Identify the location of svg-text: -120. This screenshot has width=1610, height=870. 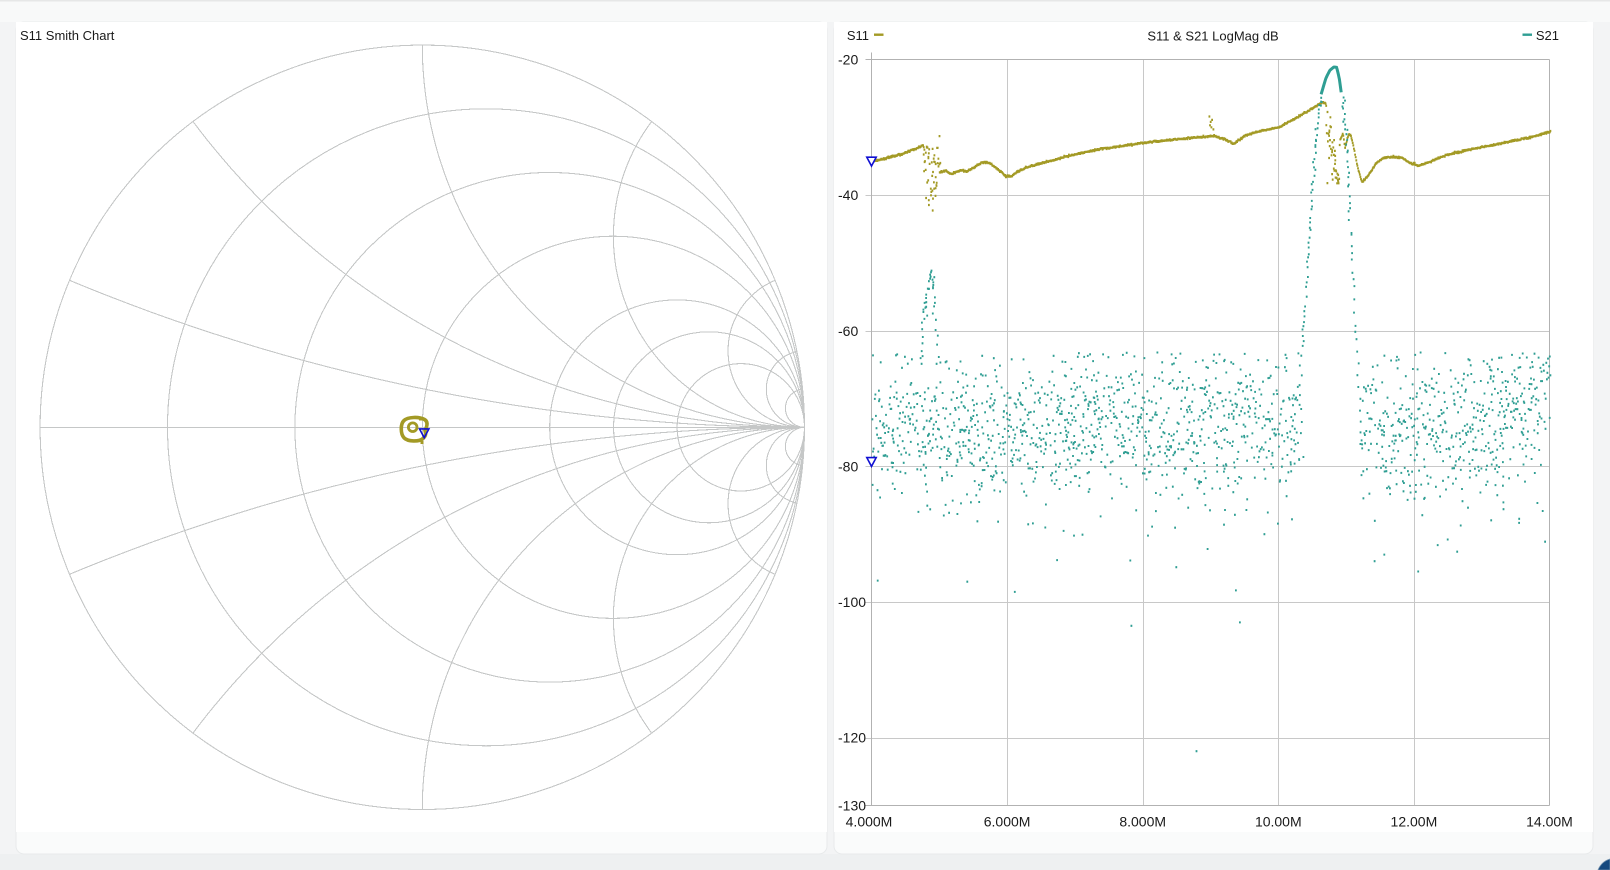
(852, 738).